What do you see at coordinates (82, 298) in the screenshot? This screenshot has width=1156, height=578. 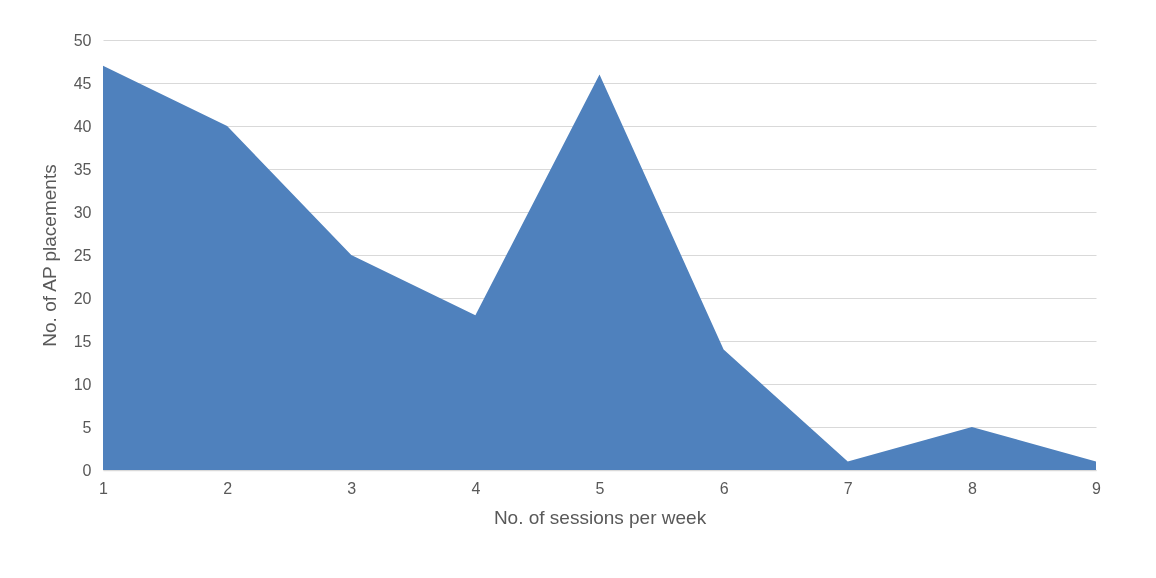 I see `y-tick-label: 20` at bounding box center [82, 298].